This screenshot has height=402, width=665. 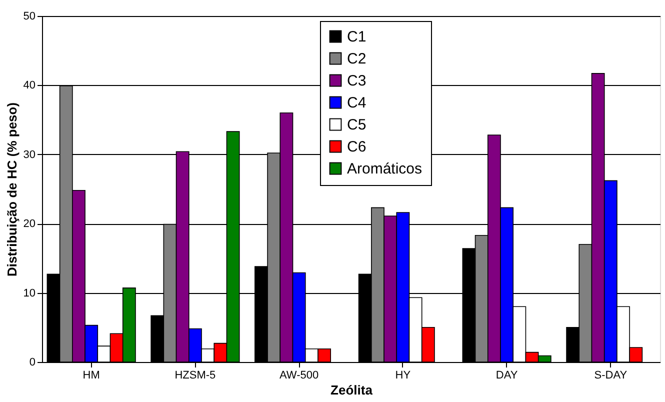 I want to click on y-tick-label: 0, so click(x=32, y=362).